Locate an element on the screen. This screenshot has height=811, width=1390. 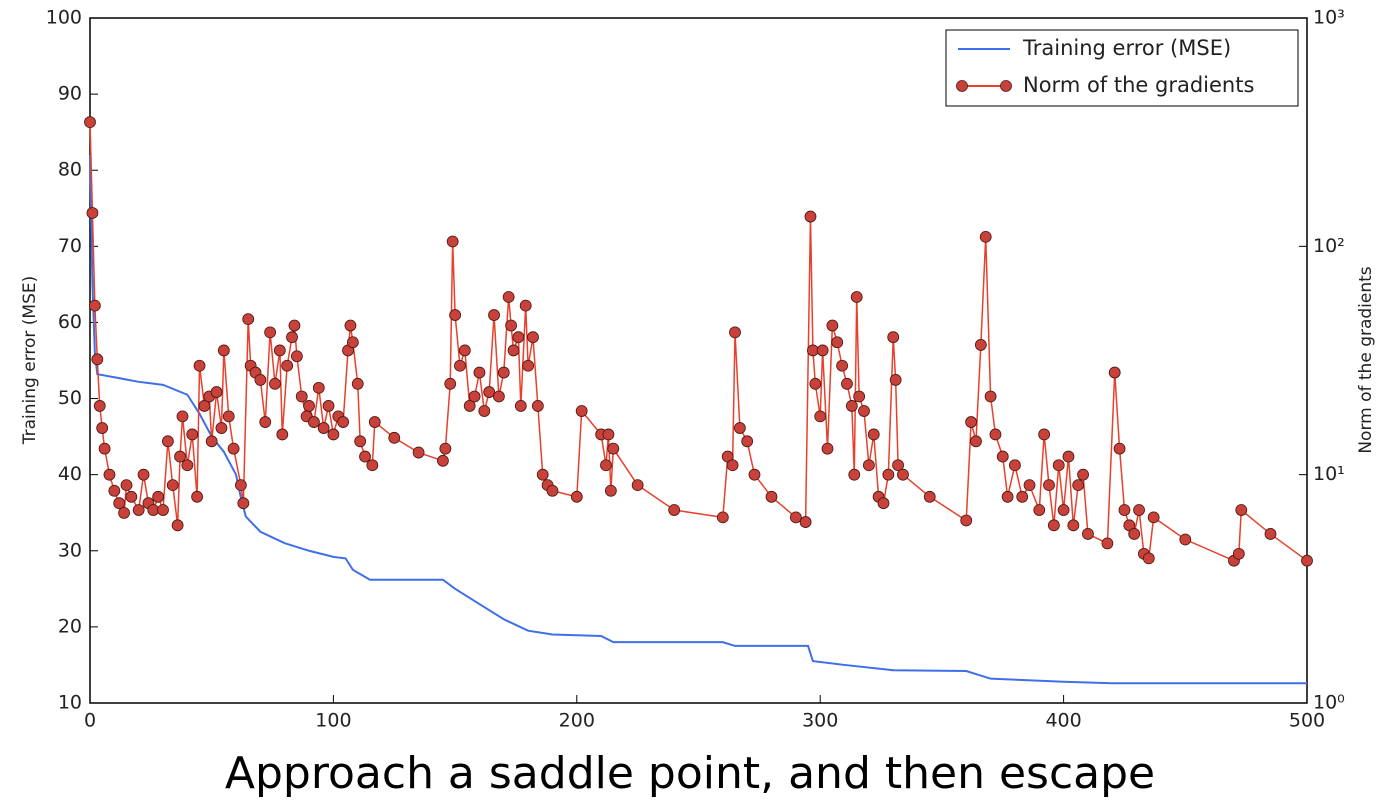
x-tick-label: 100 is located at coordinates (333, 721).